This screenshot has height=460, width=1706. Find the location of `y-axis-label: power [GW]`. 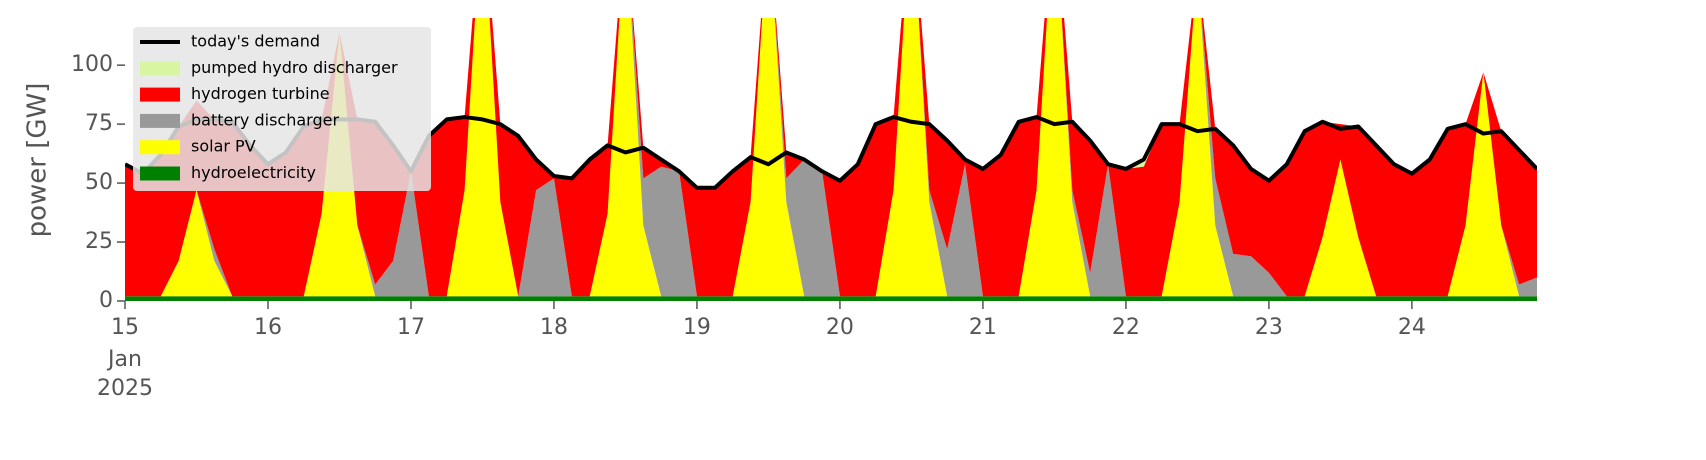

y-axis-label: power [GW] is located at coordinates (38, 160).